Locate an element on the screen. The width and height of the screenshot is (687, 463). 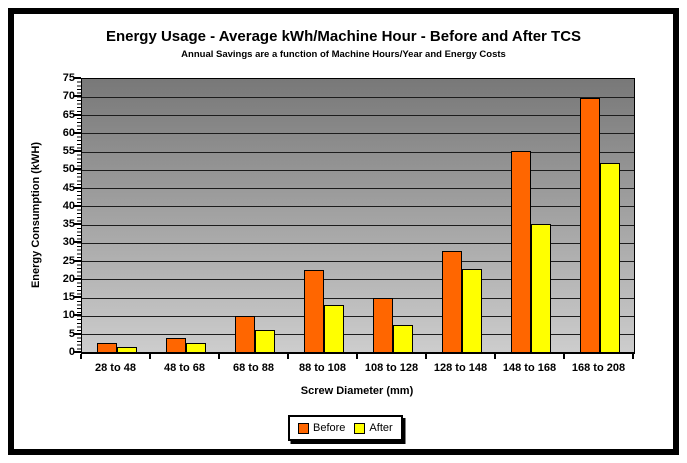
y-tick-label: 65 is located at coordinates (68, 114).